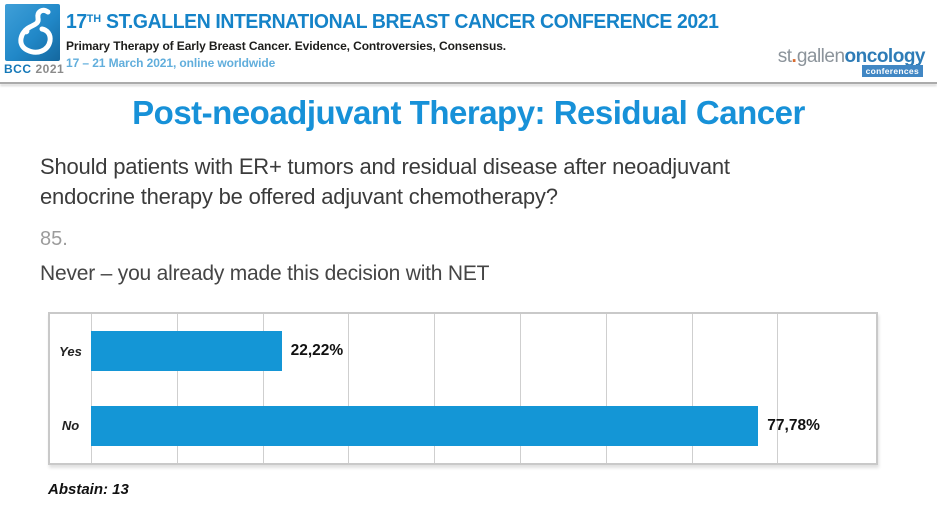  I want to click on category-label-no: No, so click(70, 426).